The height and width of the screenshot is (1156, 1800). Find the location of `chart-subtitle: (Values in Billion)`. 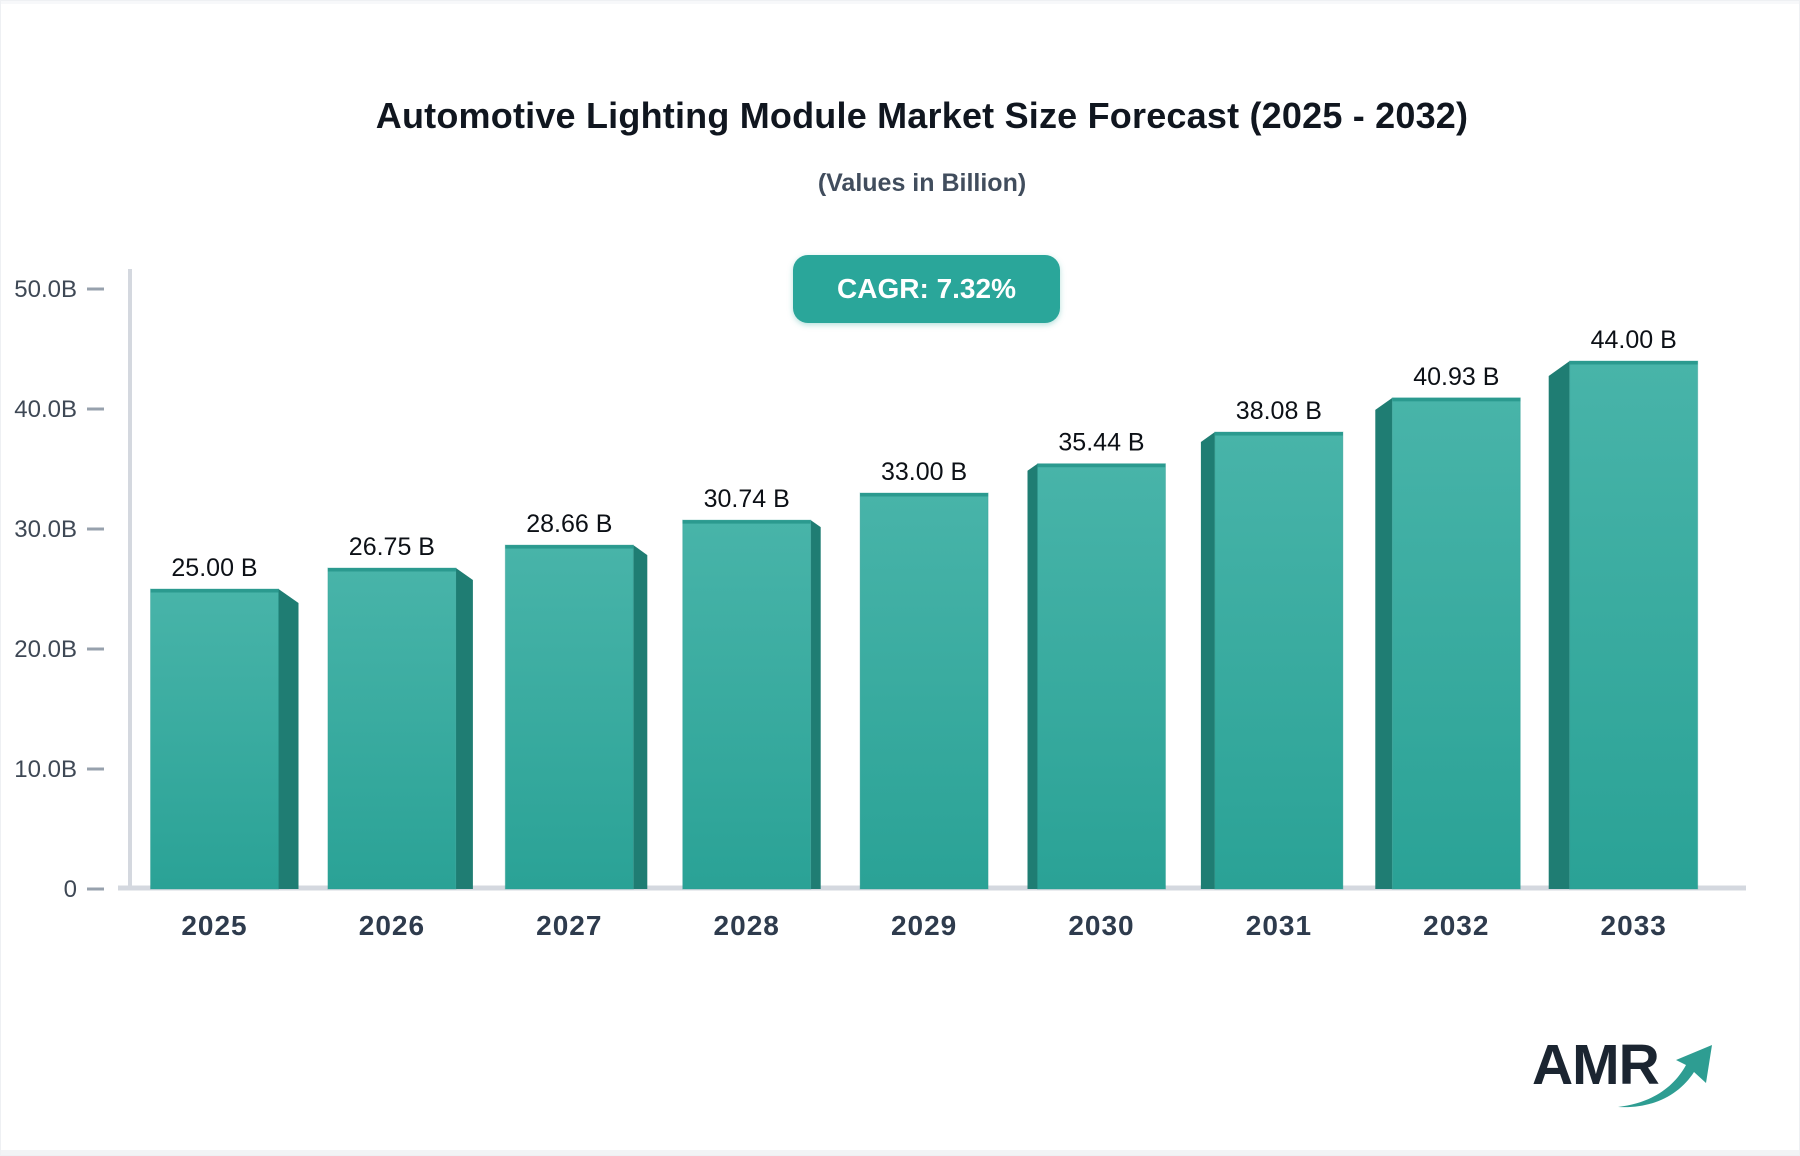

chart-subtitle: (Values in Billion) is located at coordinates (922, 183).